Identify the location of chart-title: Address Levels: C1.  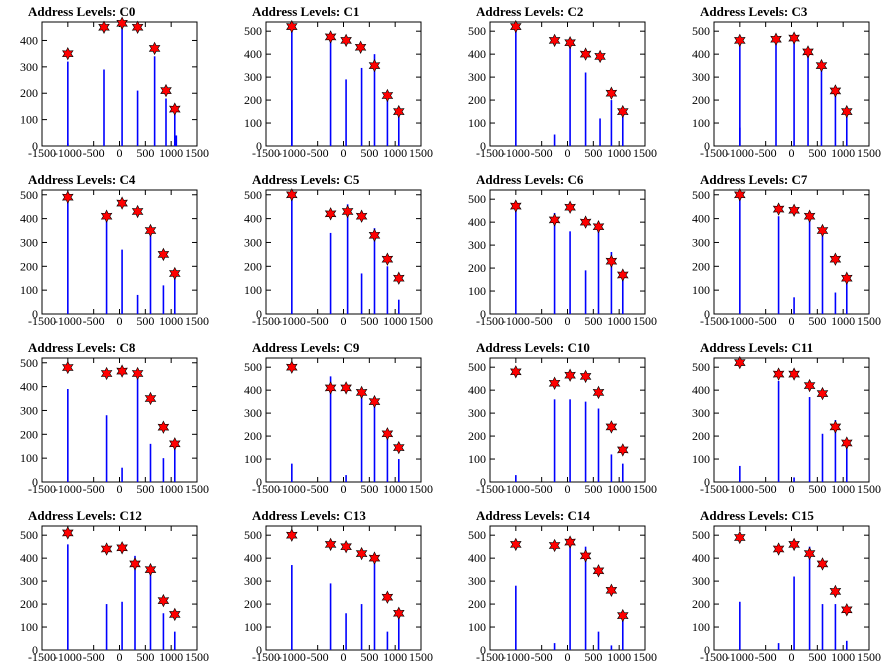
(306, 11).